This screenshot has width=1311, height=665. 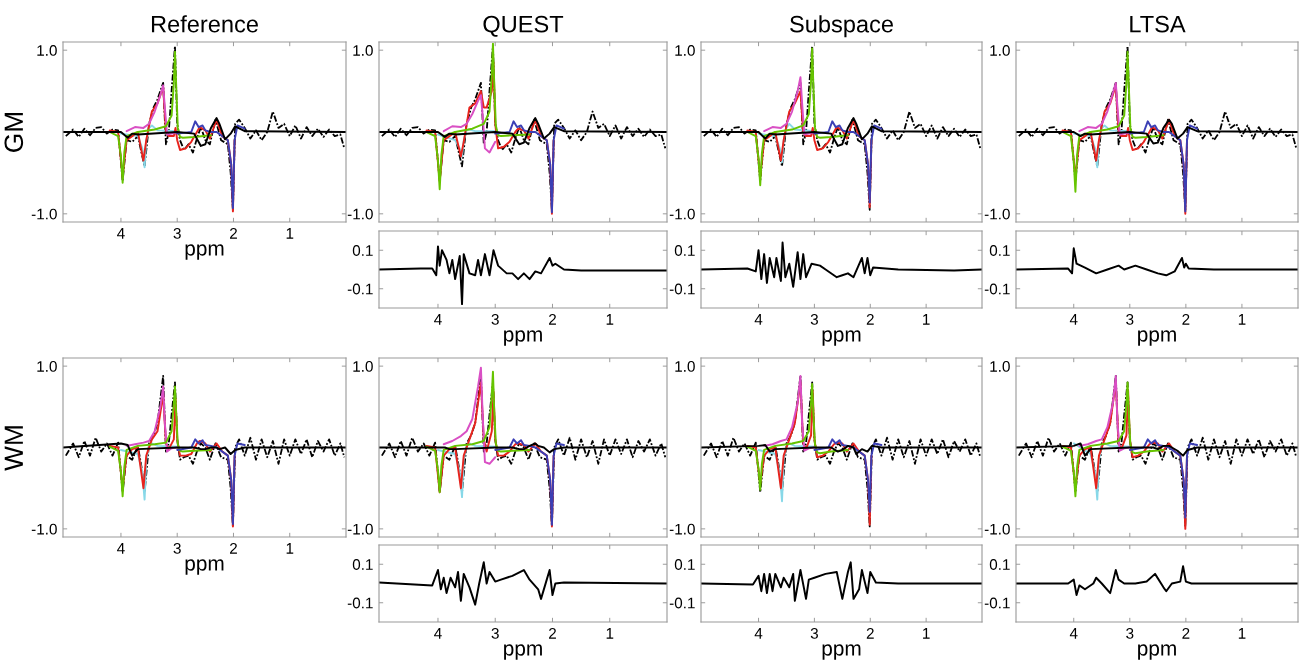 I want to click on chart-title: QUEST, so click(x=523, y=26).